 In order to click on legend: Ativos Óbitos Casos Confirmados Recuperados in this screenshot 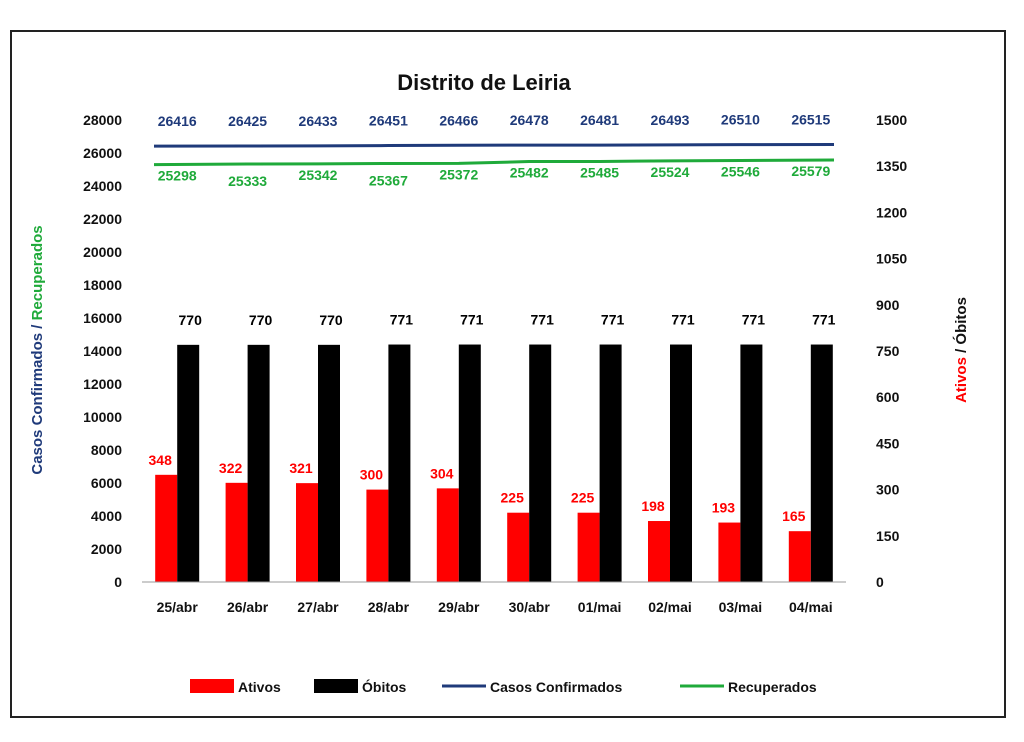, I will do `click(503, 686)`.